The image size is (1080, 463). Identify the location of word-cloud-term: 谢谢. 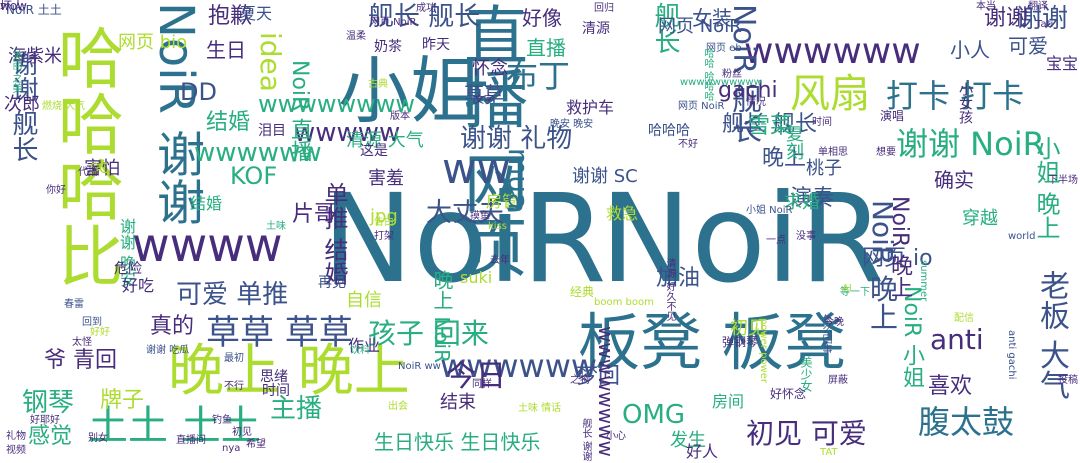
(1006, 18).